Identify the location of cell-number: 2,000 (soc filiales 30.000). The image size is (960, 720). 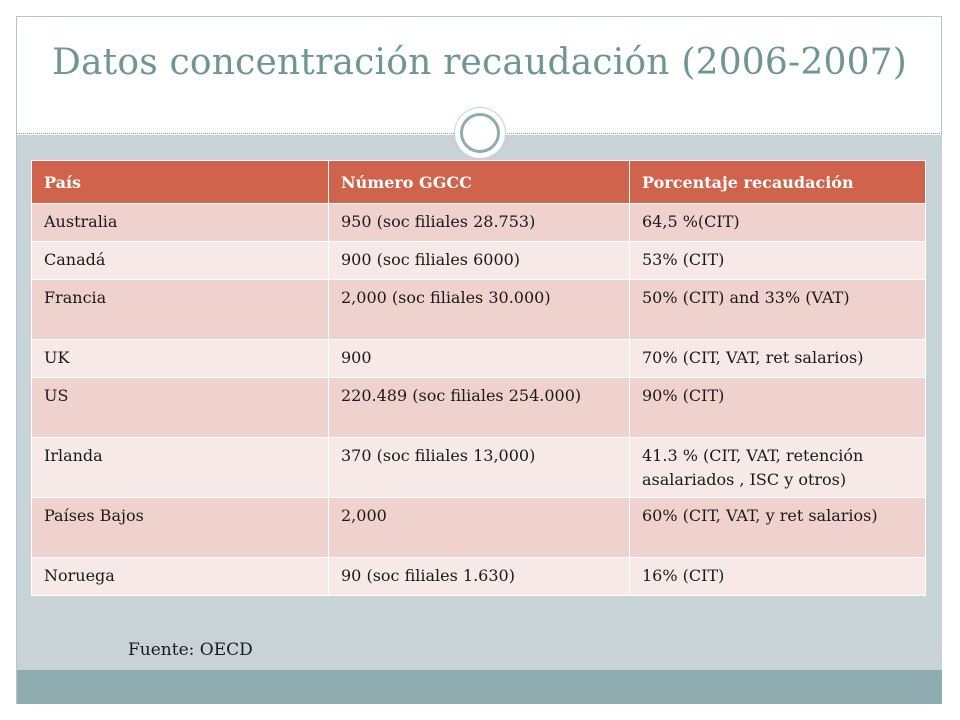
(479, 309).